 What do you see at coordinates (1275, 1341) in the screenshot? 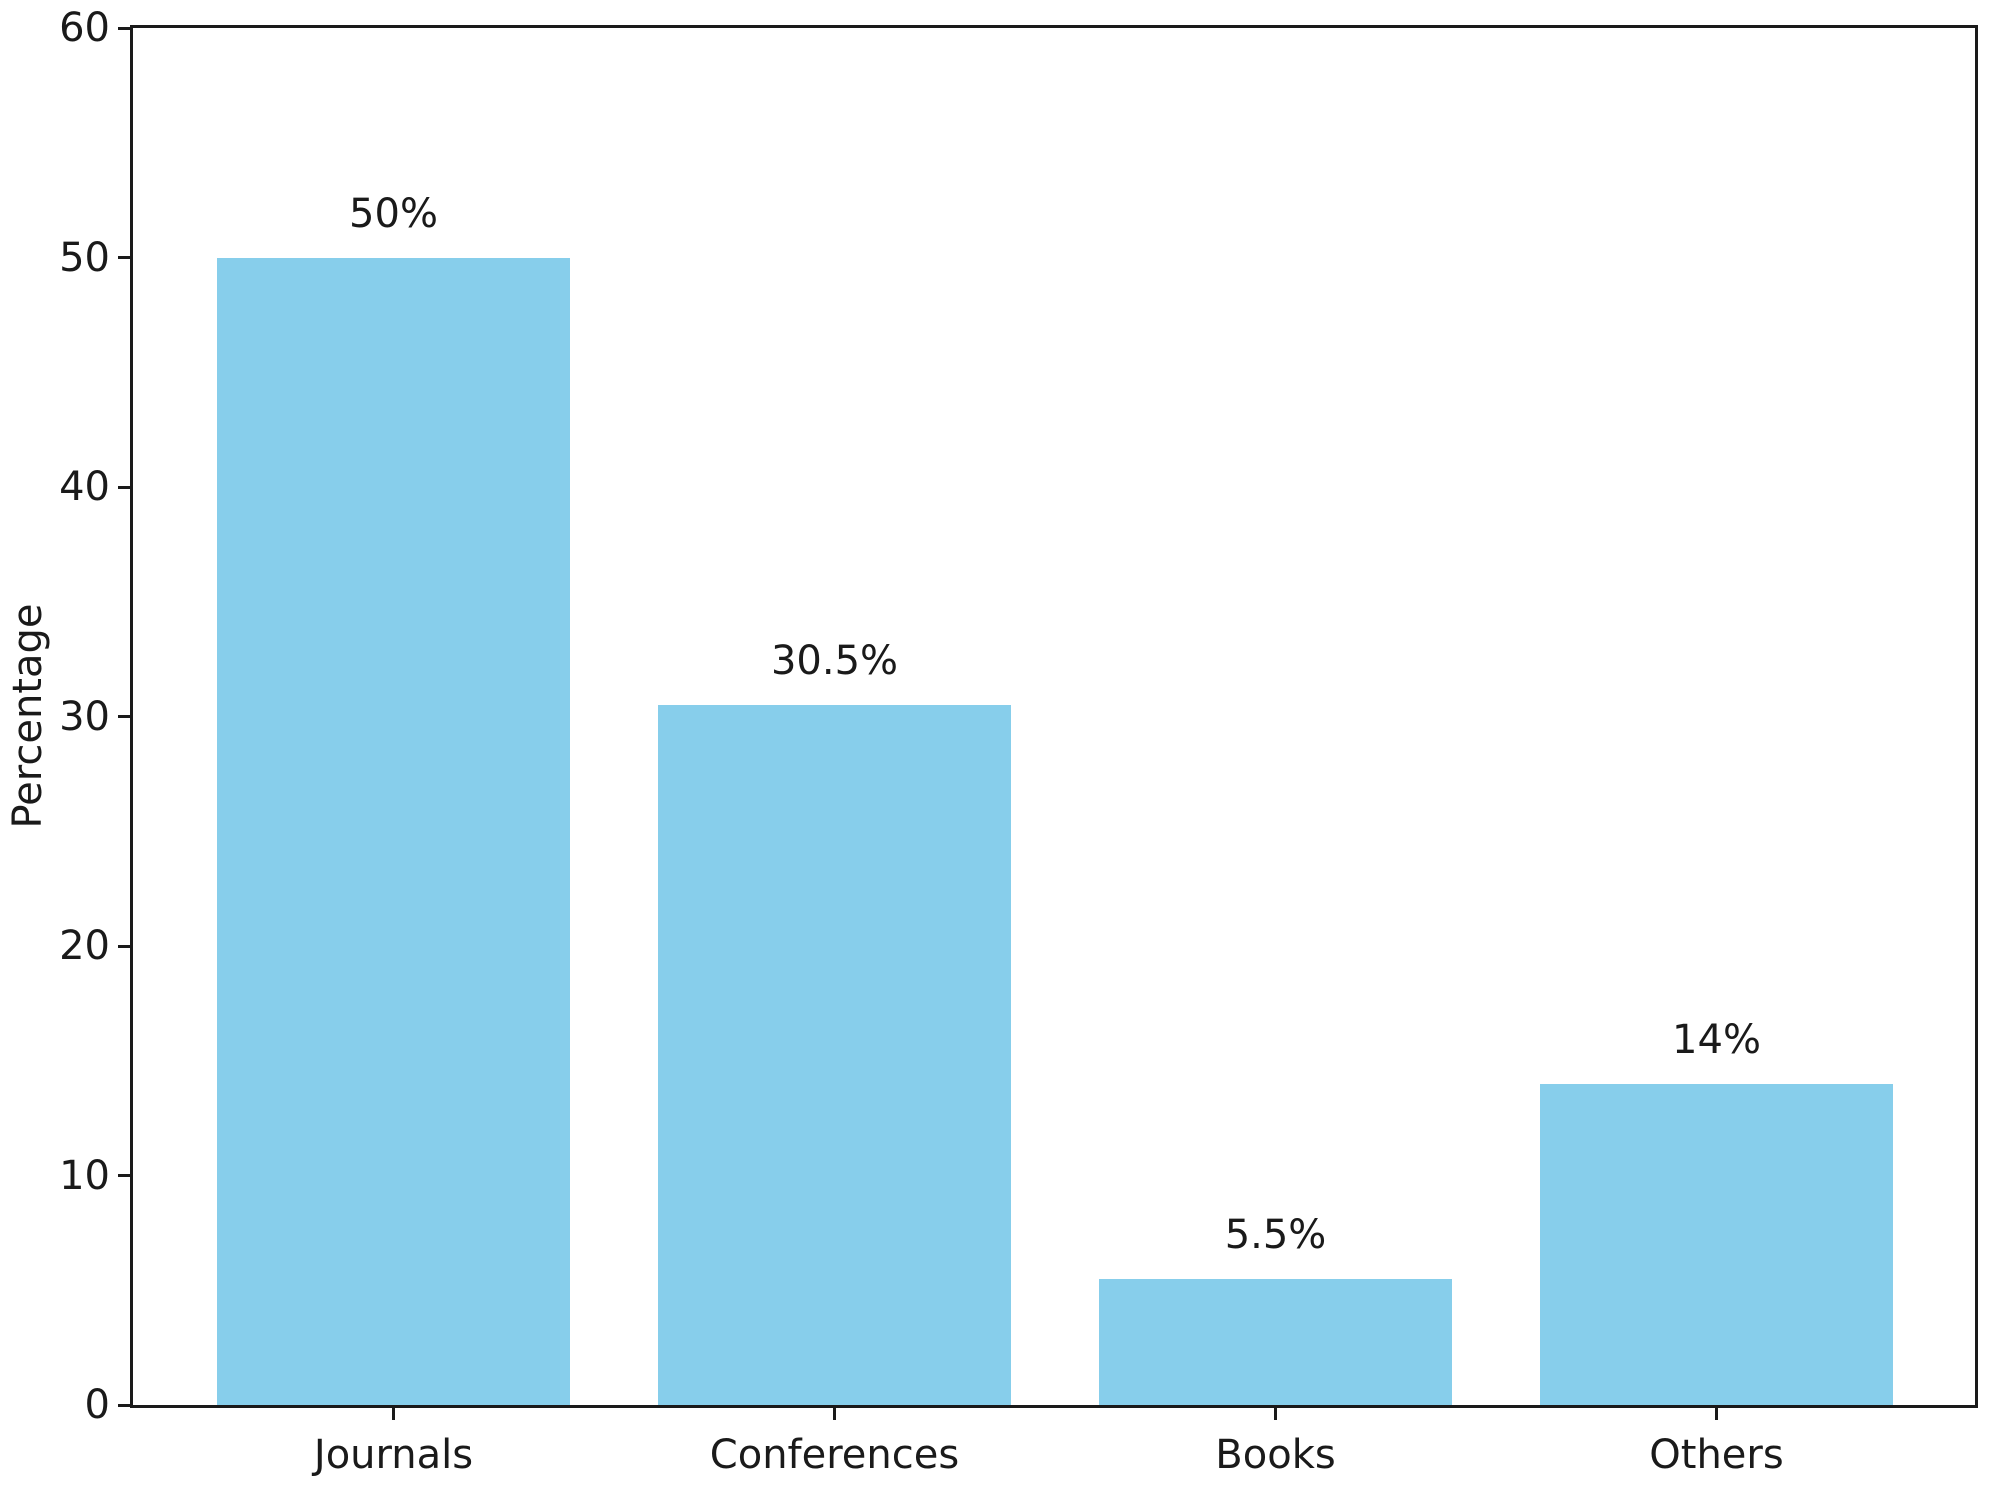
I see `bar-books` at bounding box center [1275, 1341].